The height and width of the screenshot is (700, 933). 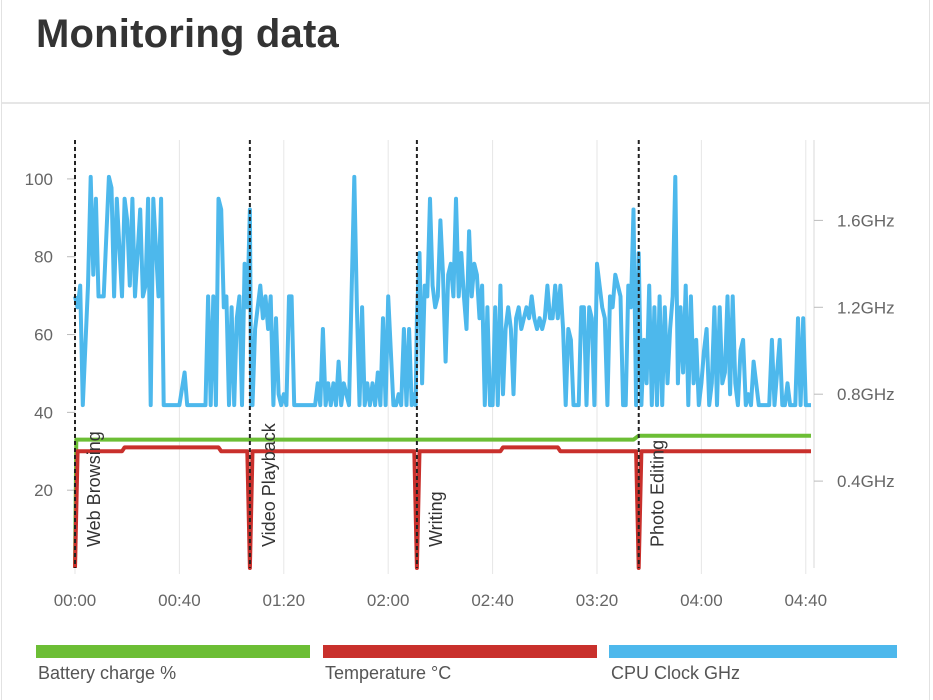 What do you see at coordinates (173, 651) in the screenshot?
I see `legend-swatch-battery` at bounding box center [173, 651].